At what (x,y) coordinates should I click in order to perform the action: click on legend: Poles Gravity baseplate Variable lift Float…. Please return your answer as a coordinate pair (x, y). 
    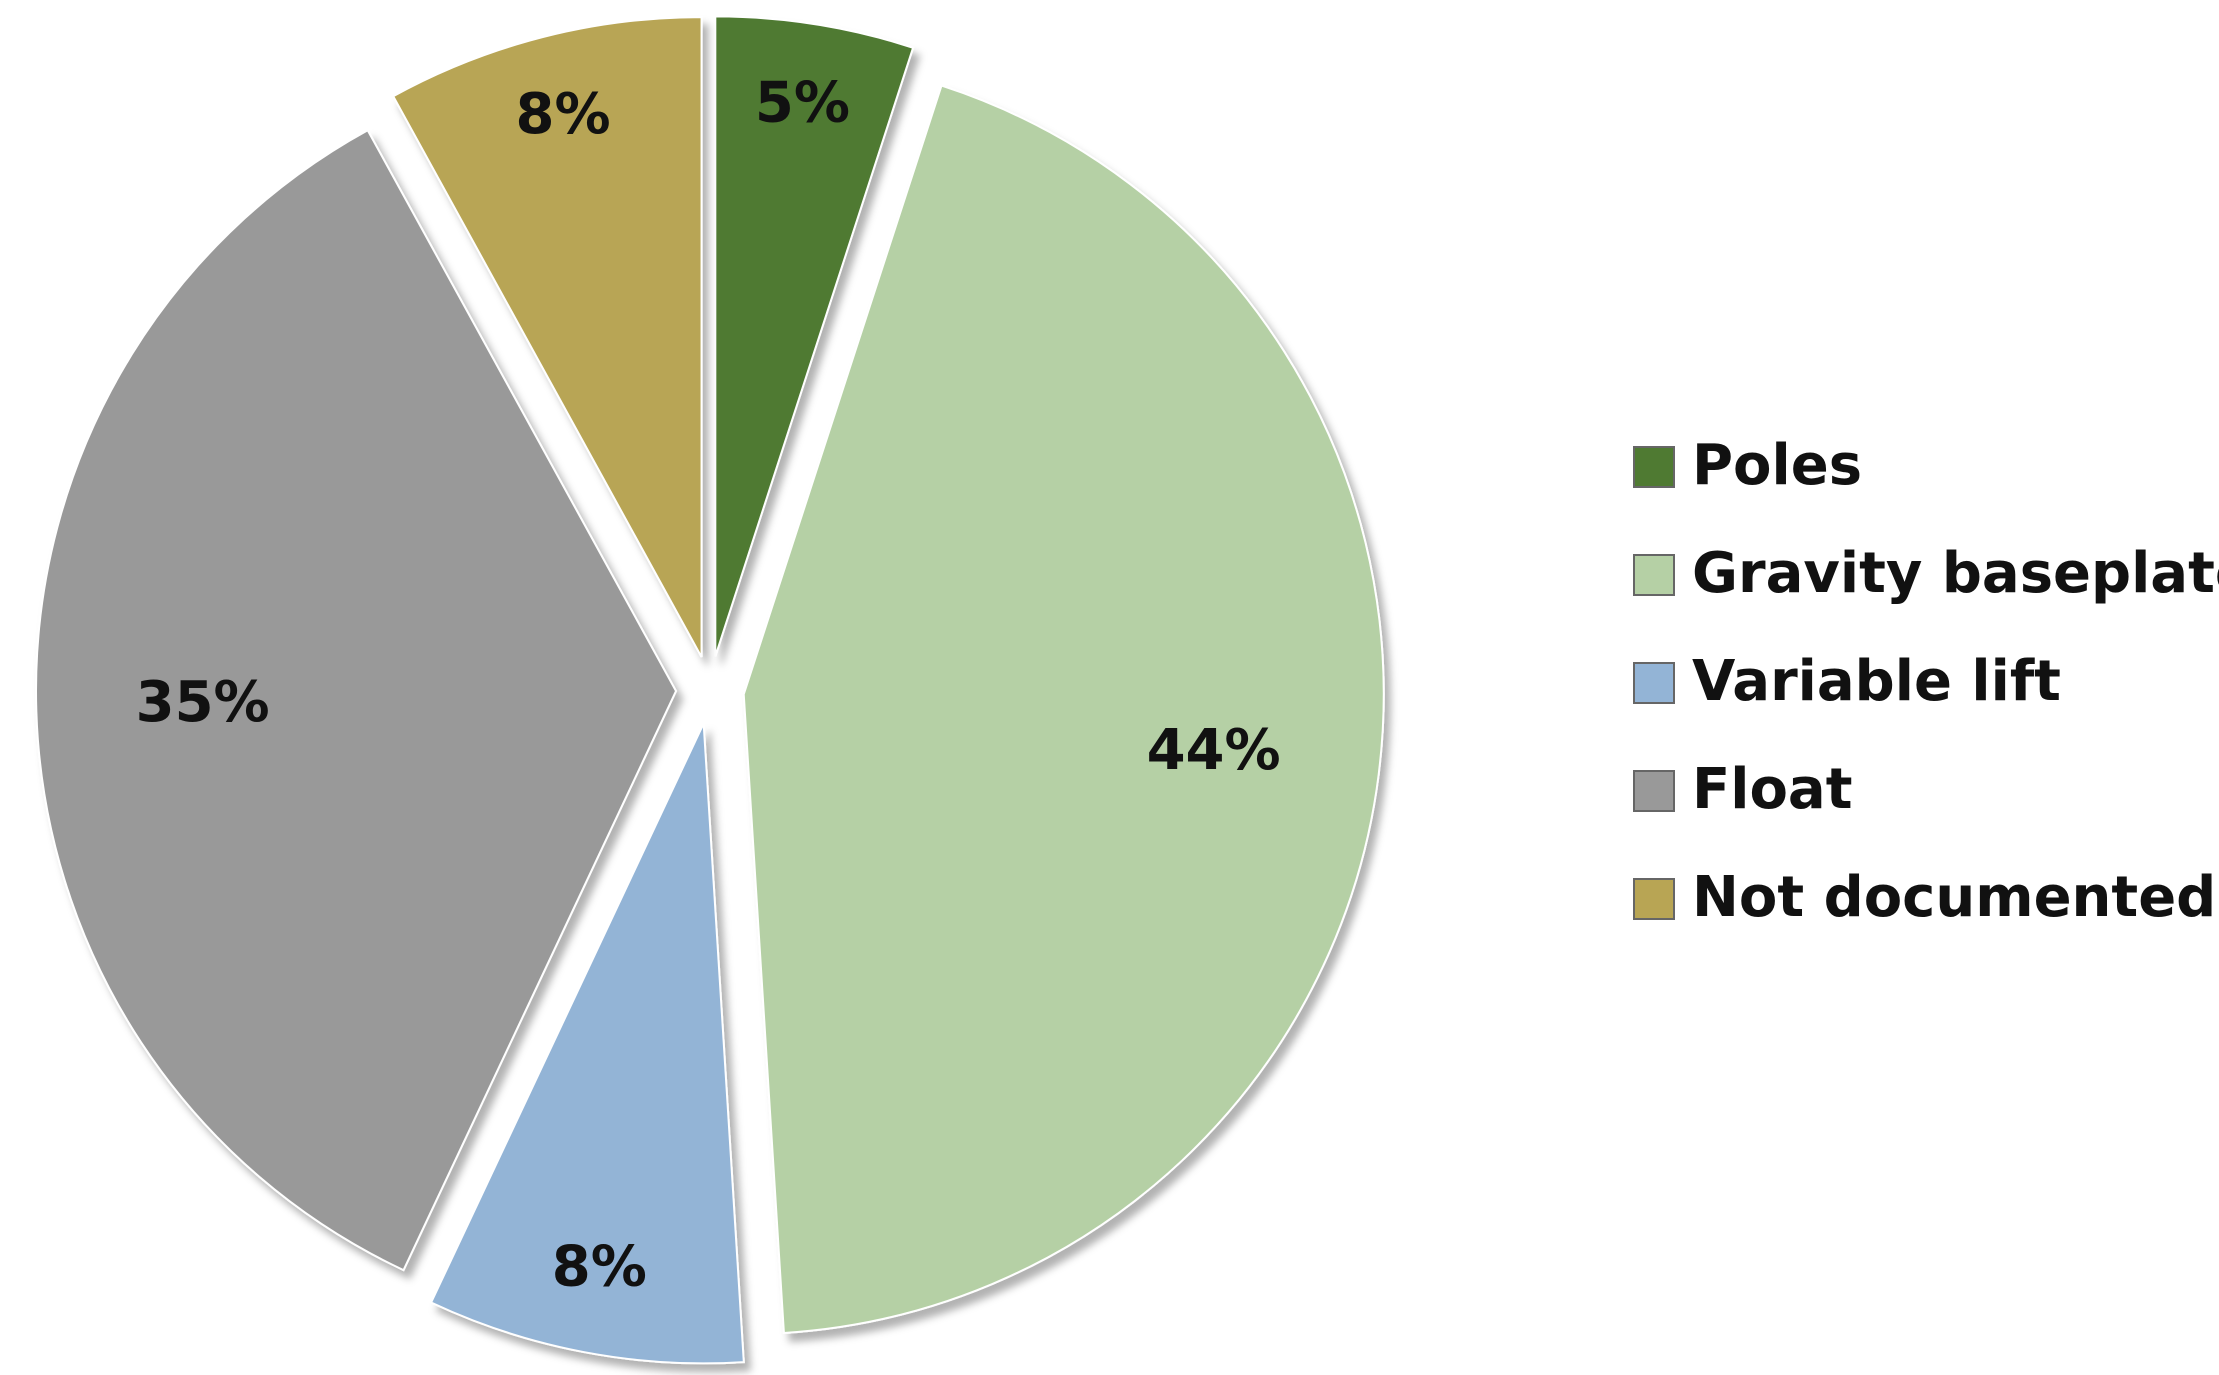
    Looking at the image, I should click on (1926, 681).